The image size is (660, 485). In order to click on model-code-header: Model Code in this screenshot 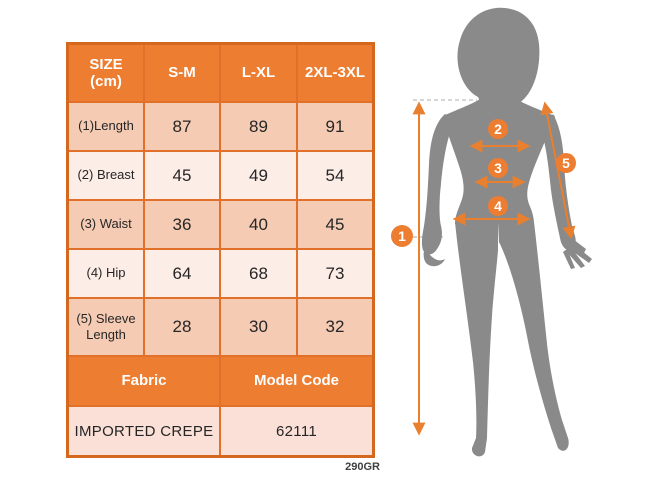, I will do `click(296, 381)`.